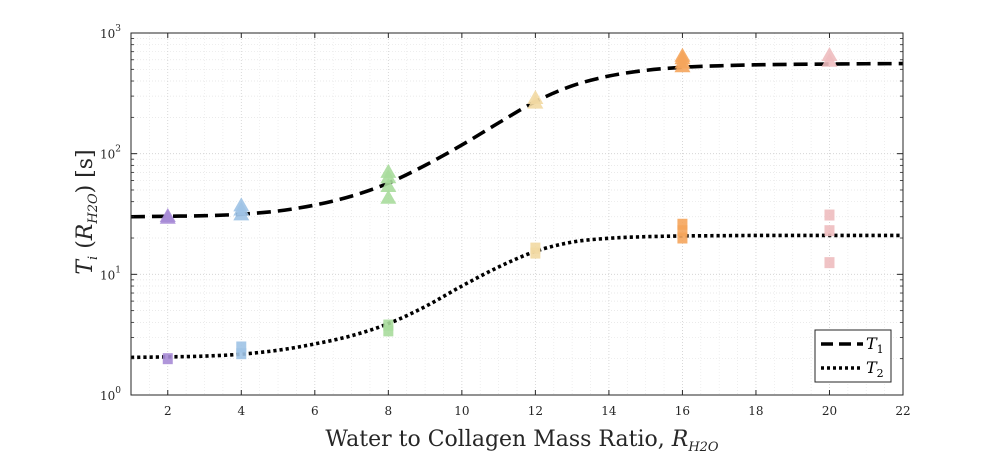  I want to click on x-tick-label: 18, so click(755, 411).